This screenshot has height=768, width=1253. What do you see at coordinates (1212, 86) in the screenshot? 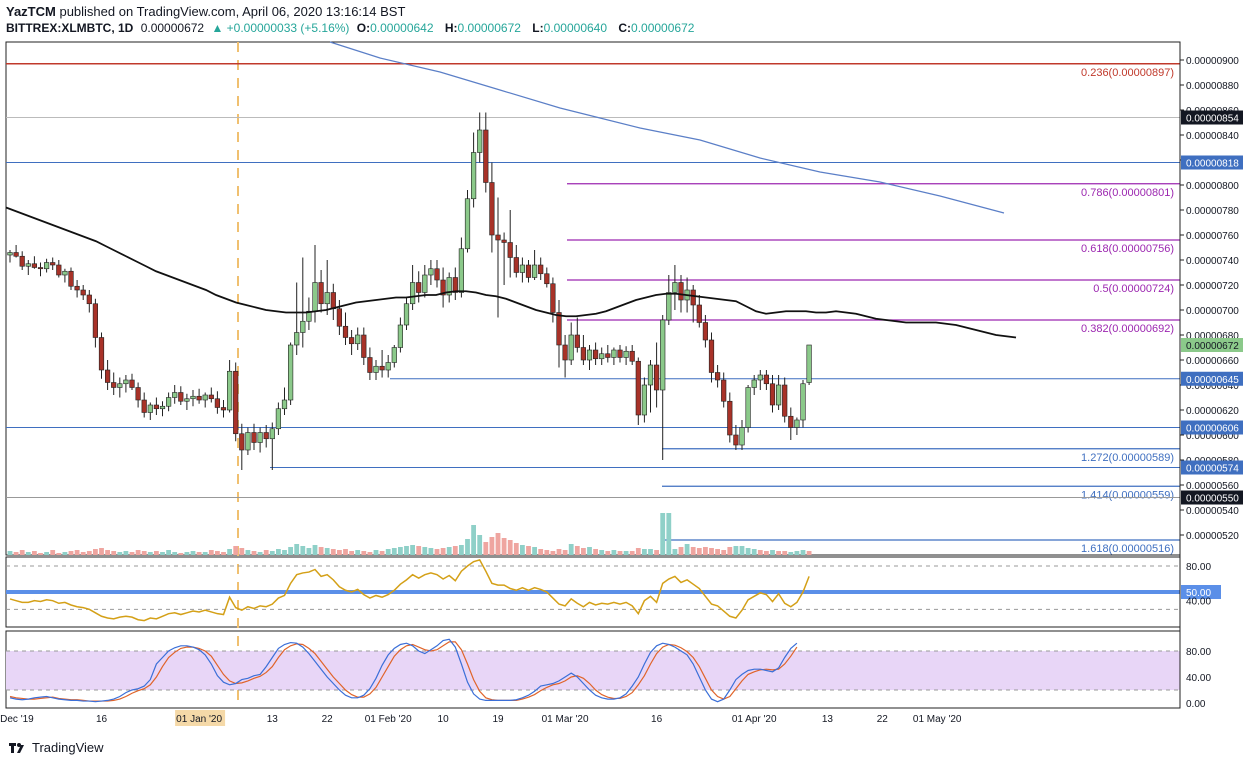
I see `price-axis-label: 0.00000880` at bounding box center [1212, 86].